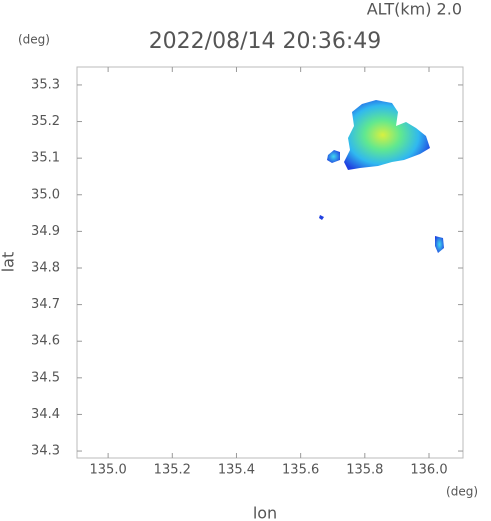 This screenshot has width=491, height=521. What do you see at coordinates (45, 451) in the screenshot?
I see `y-tick-label: 34.3` at bounding box center [45, 451].